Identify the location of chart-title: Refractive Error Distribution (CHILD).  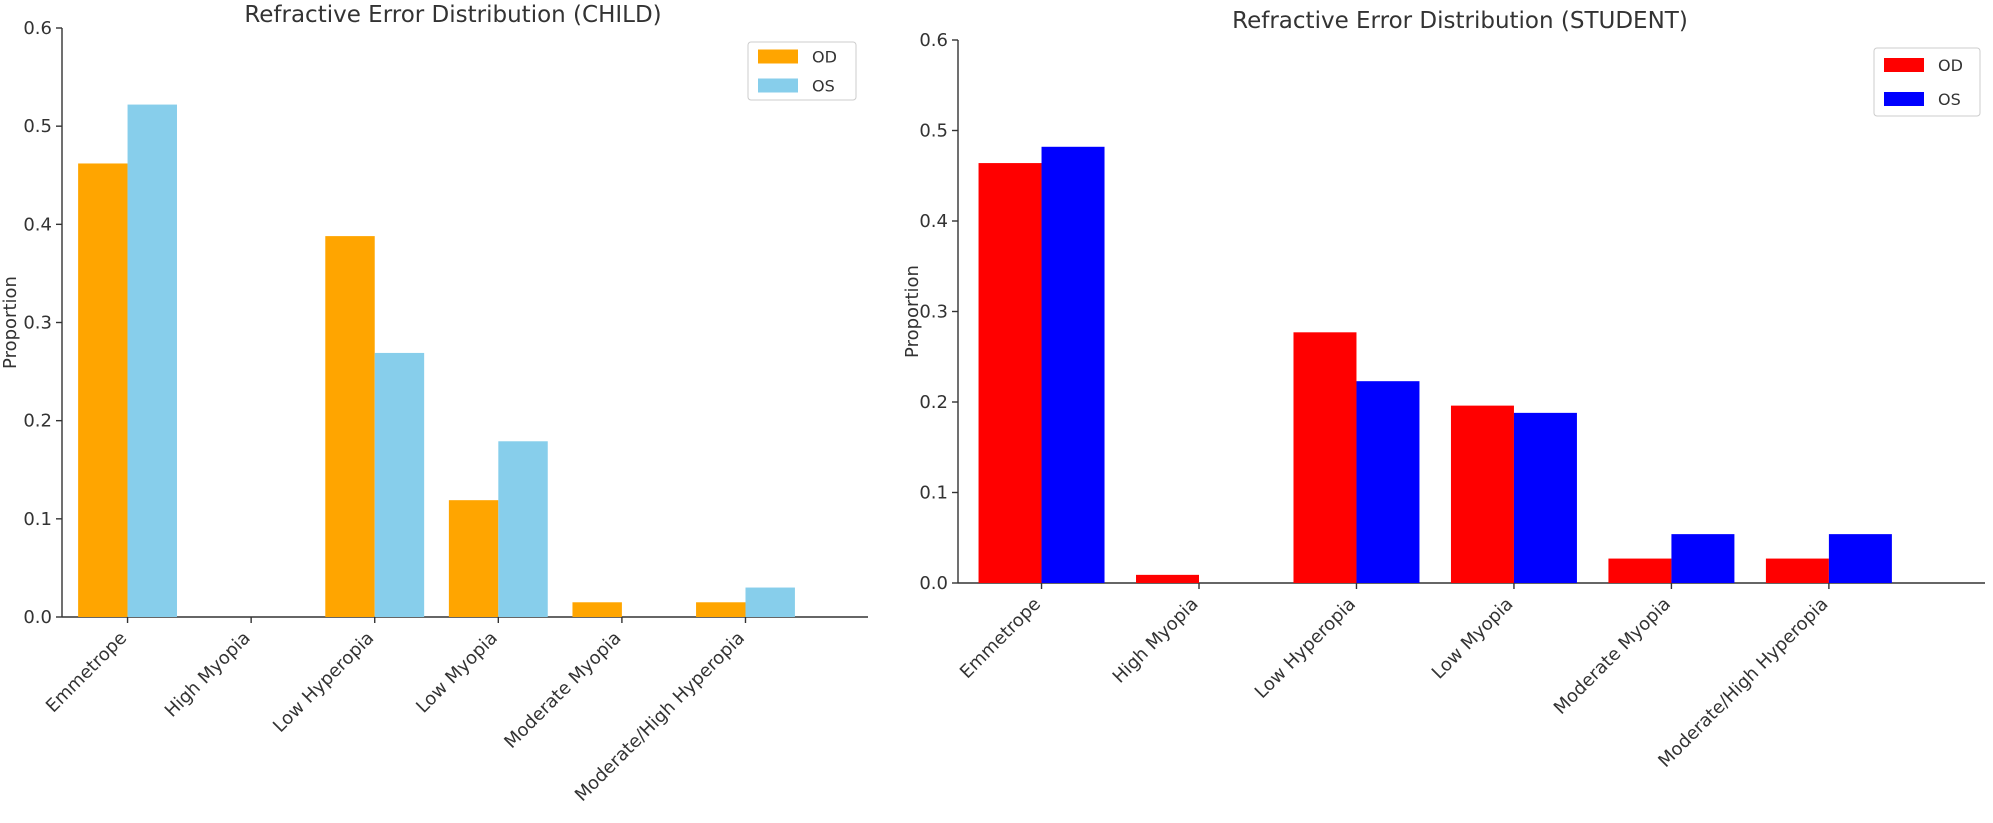
(452, 15).